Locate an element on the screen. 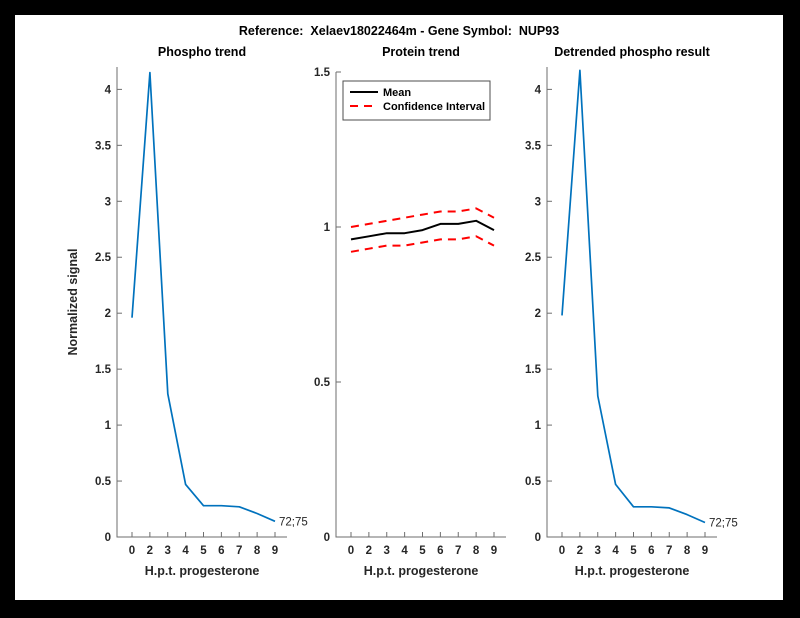 This screenshot has height=618, width=800. legend: Mean Confidence Interval is located at coordinates (416, 100).